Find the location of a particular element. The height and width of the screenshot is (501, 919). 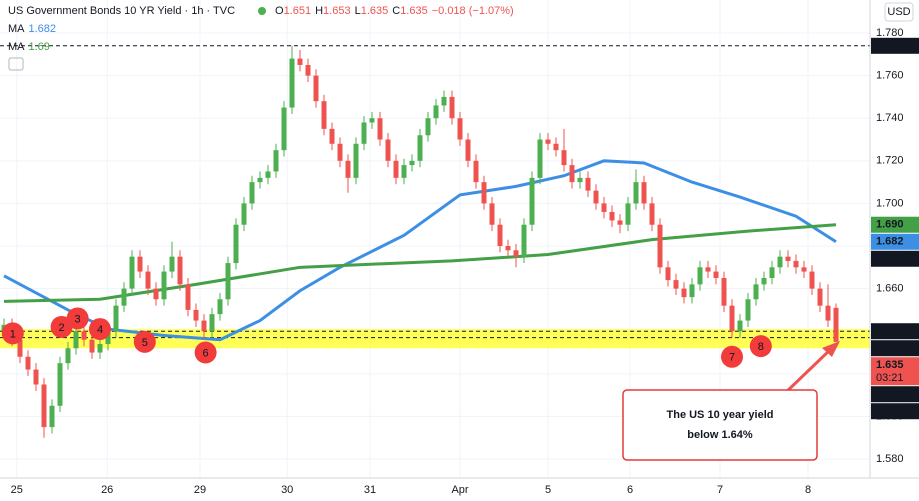

marker-label: 2 is located at coordinates (62, 328).